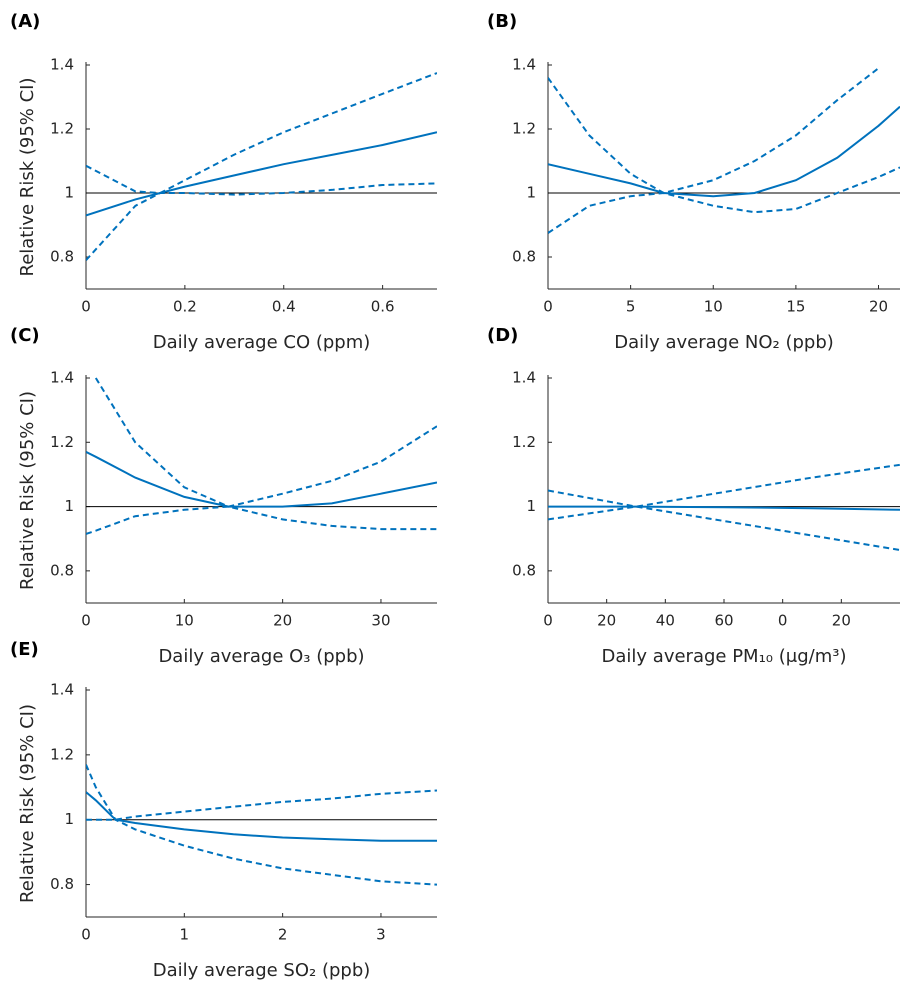  I want to click on panel-label: (A), so click(25, 21).